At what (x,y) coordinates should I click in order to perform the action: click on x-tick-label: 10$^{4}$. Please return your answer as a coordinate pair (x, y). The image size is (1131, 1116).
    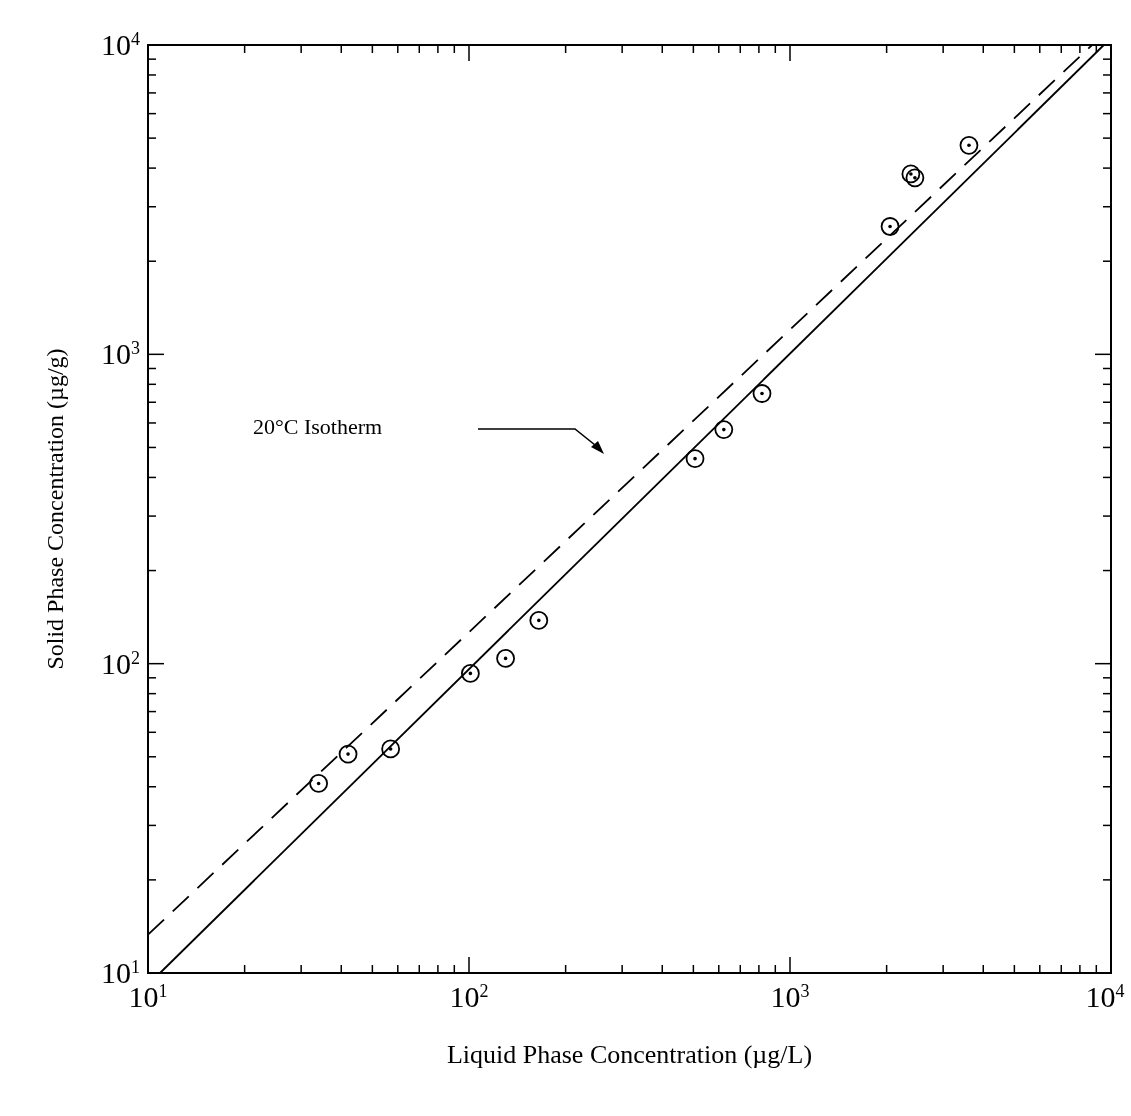
    Looking at the image, I should click on (1105, 996).